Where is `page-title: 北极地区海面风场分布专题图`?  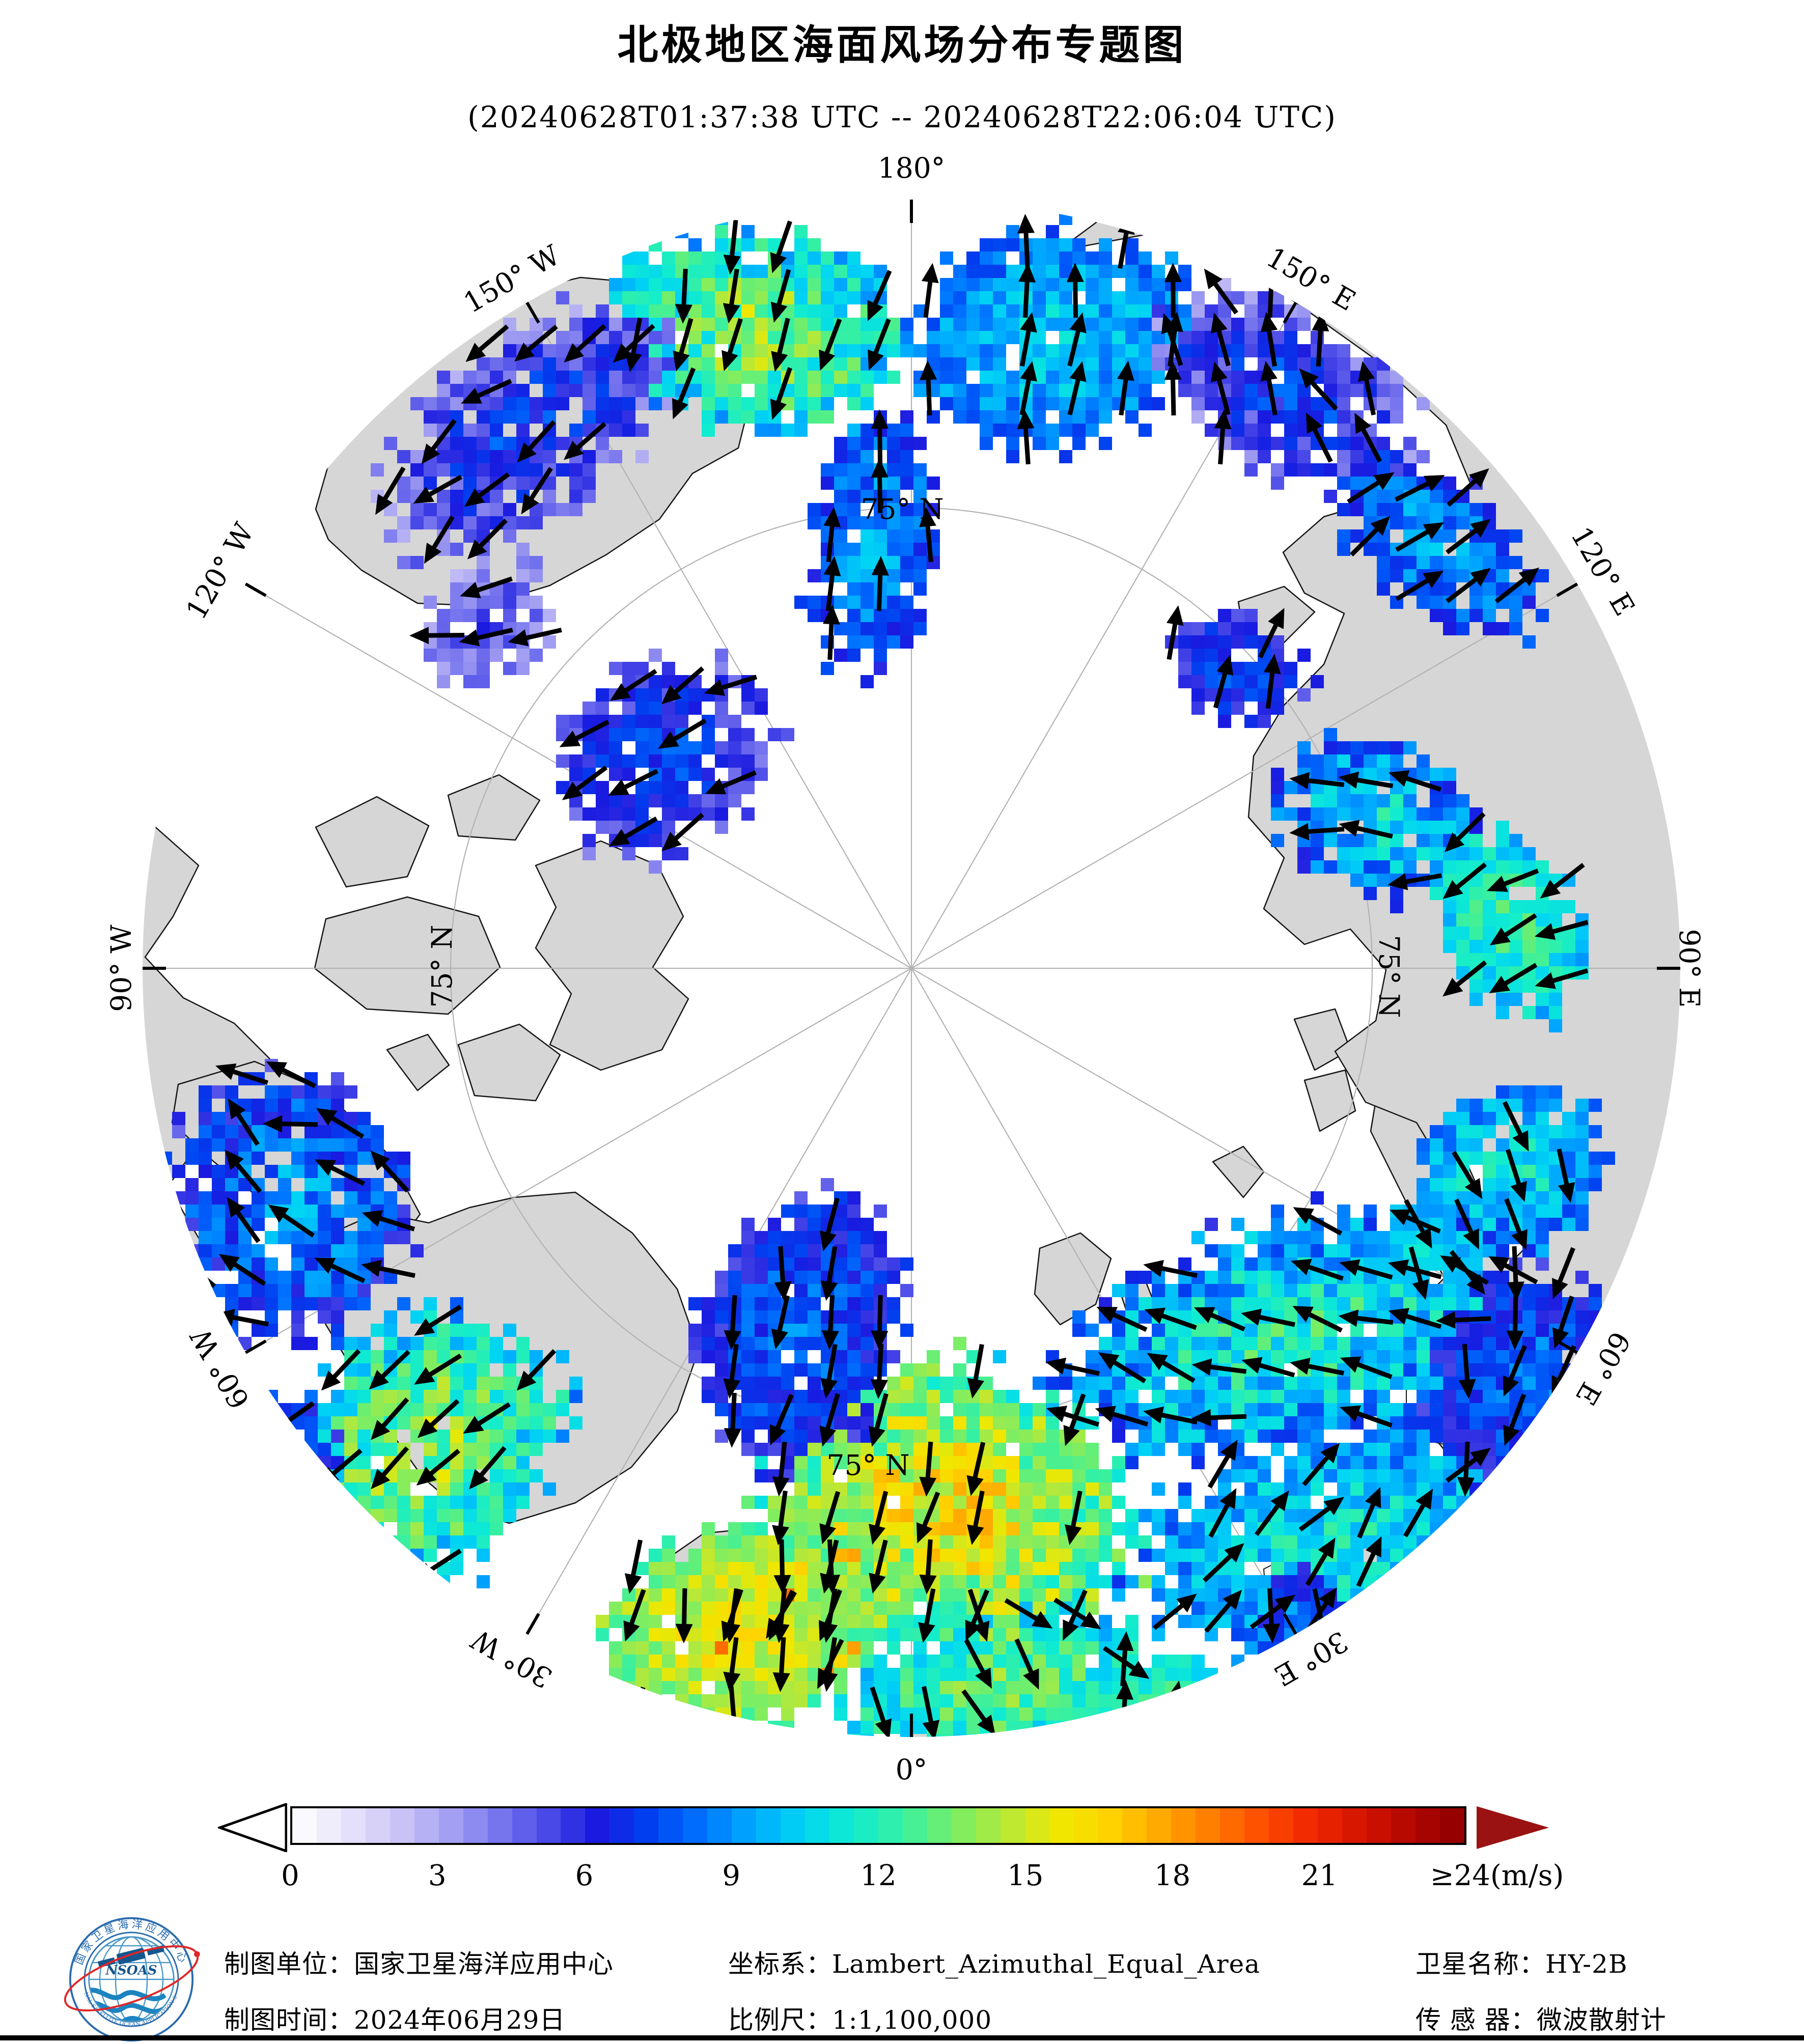
page-title: 北极地区海面风场分布专题图 is located at coordinates (902, 45).